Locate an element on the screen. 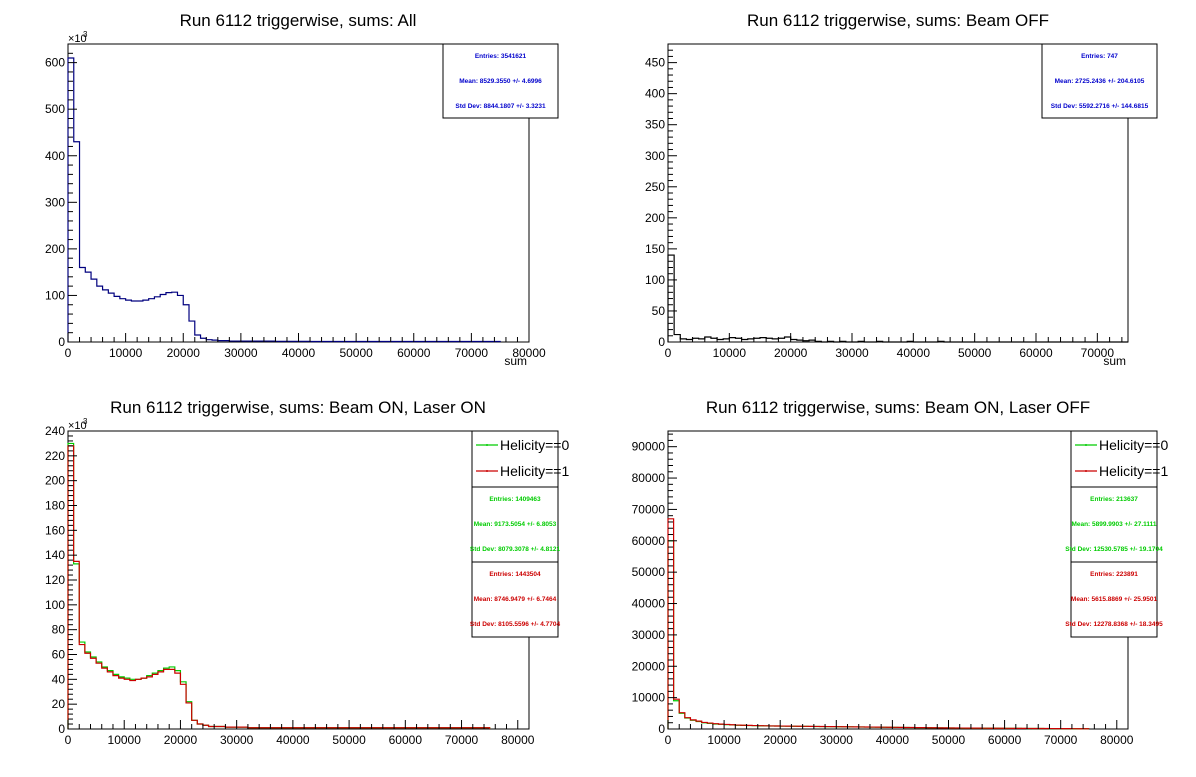  y-tick-label: 30000 is located at coordinates (649, 635).